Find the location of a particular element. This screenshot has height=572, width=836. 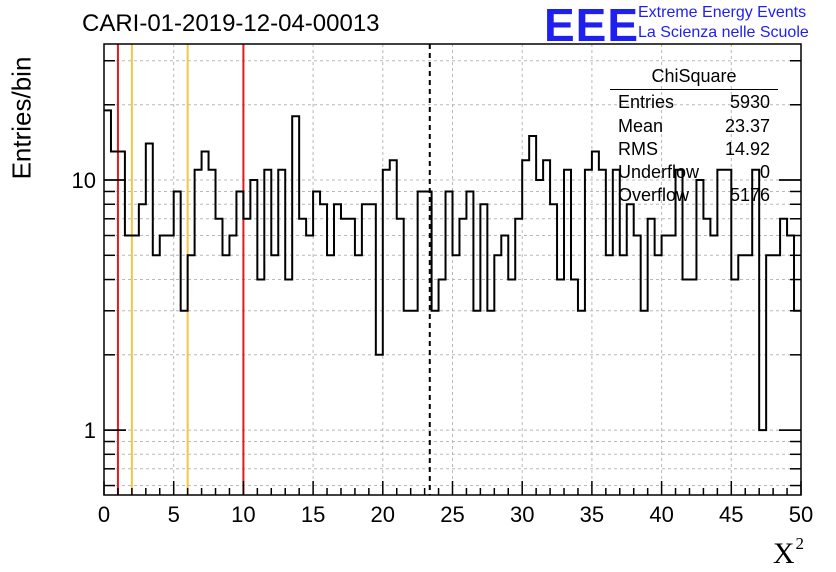

logo-line-2: La Scienza nelle Scuole is located at coordinates (723, 32).